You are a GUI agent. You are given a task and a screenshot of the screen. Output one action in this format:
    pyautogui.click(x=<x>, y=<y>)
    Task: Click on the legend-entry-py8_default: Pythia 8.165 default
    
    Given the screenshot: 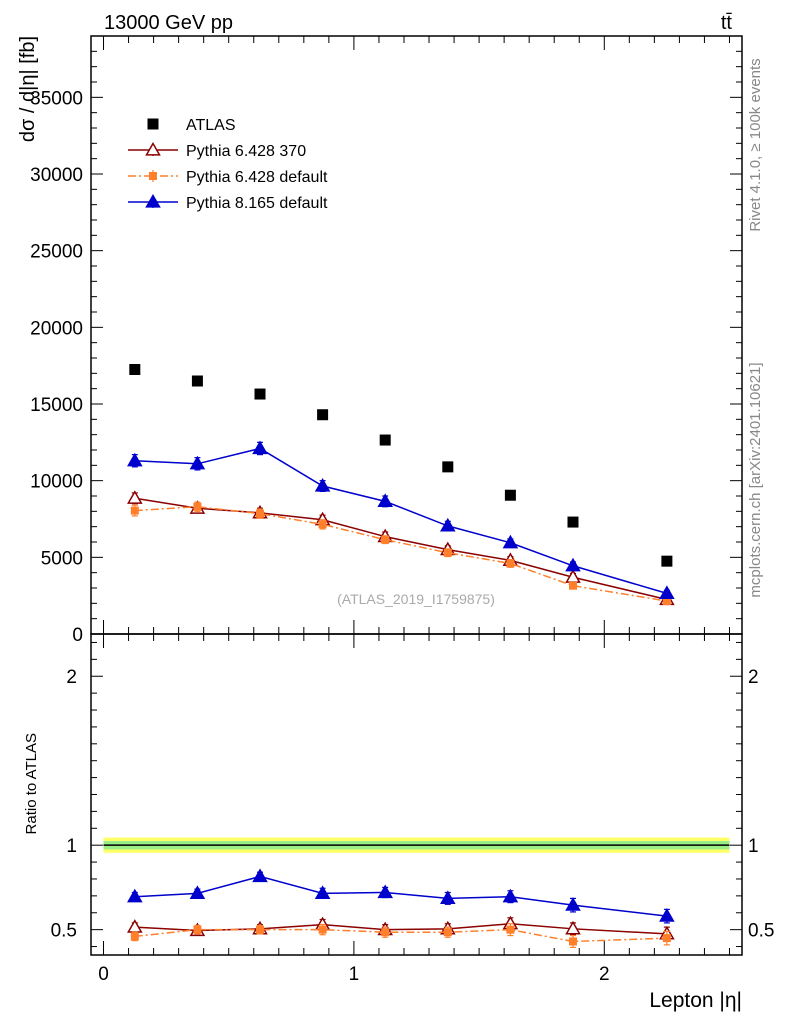 What is the action you would take?
    pyautogui.click(x=228, y=202)
    